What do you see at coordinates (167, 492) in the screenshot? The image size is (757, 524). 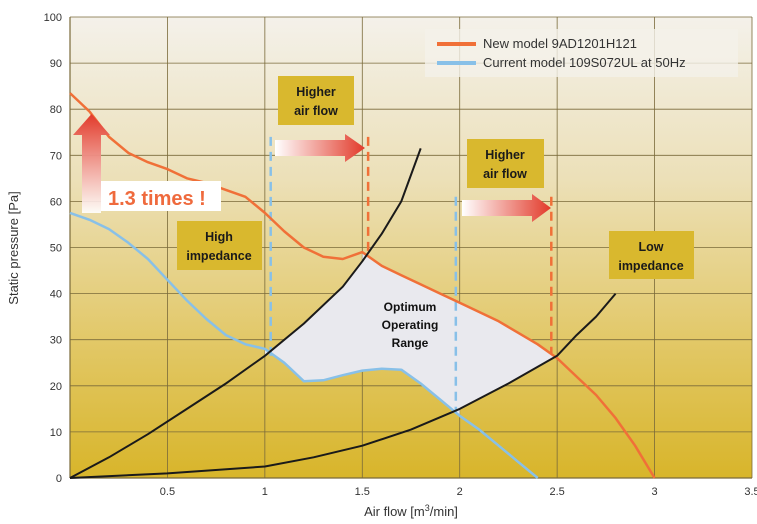 I see `x-tick-label: 0.5` at bounding box center [167, 492].